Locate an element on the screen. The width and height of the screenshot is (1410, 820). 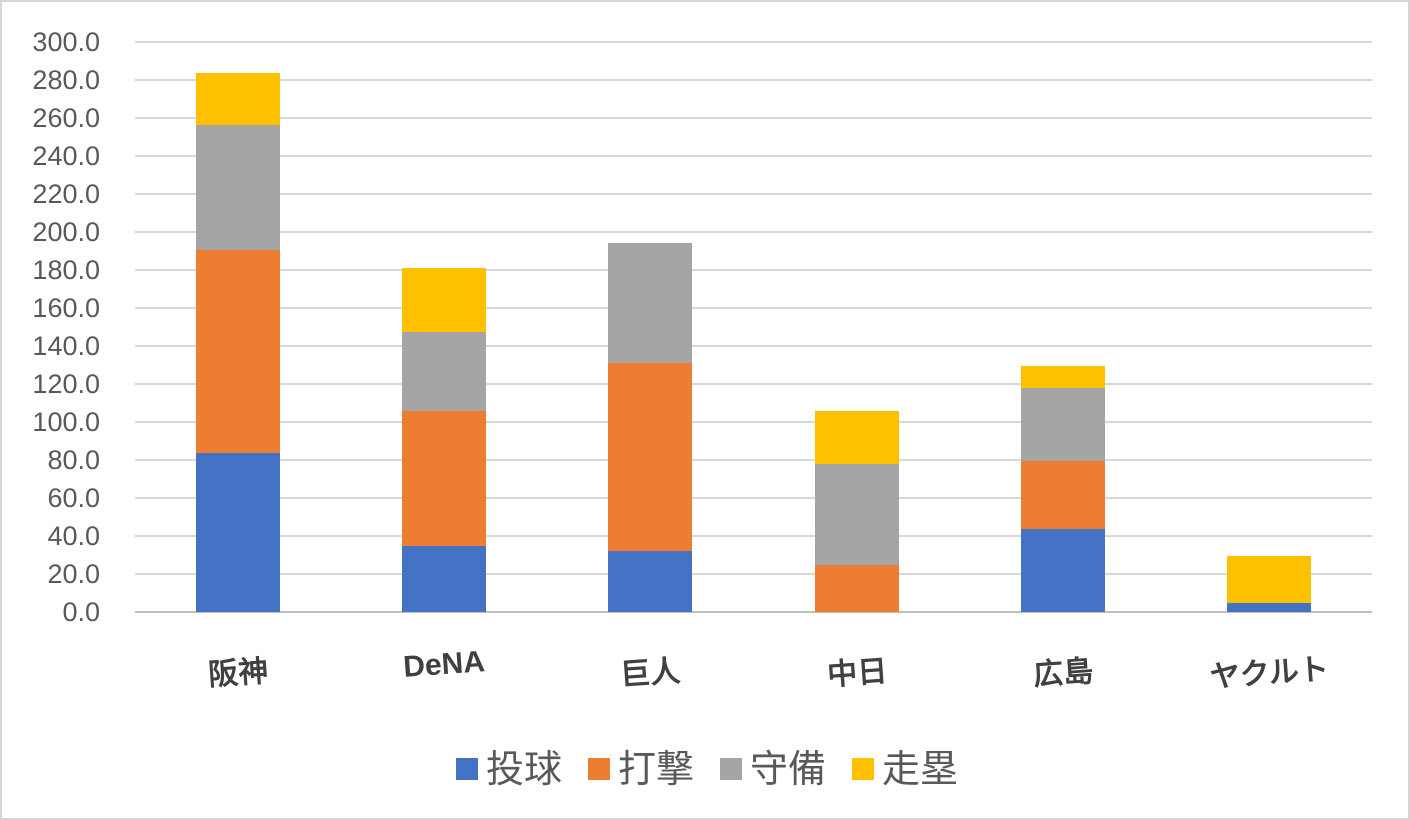
y-tick-label: 180.0 is located at coordinates (66, 270).